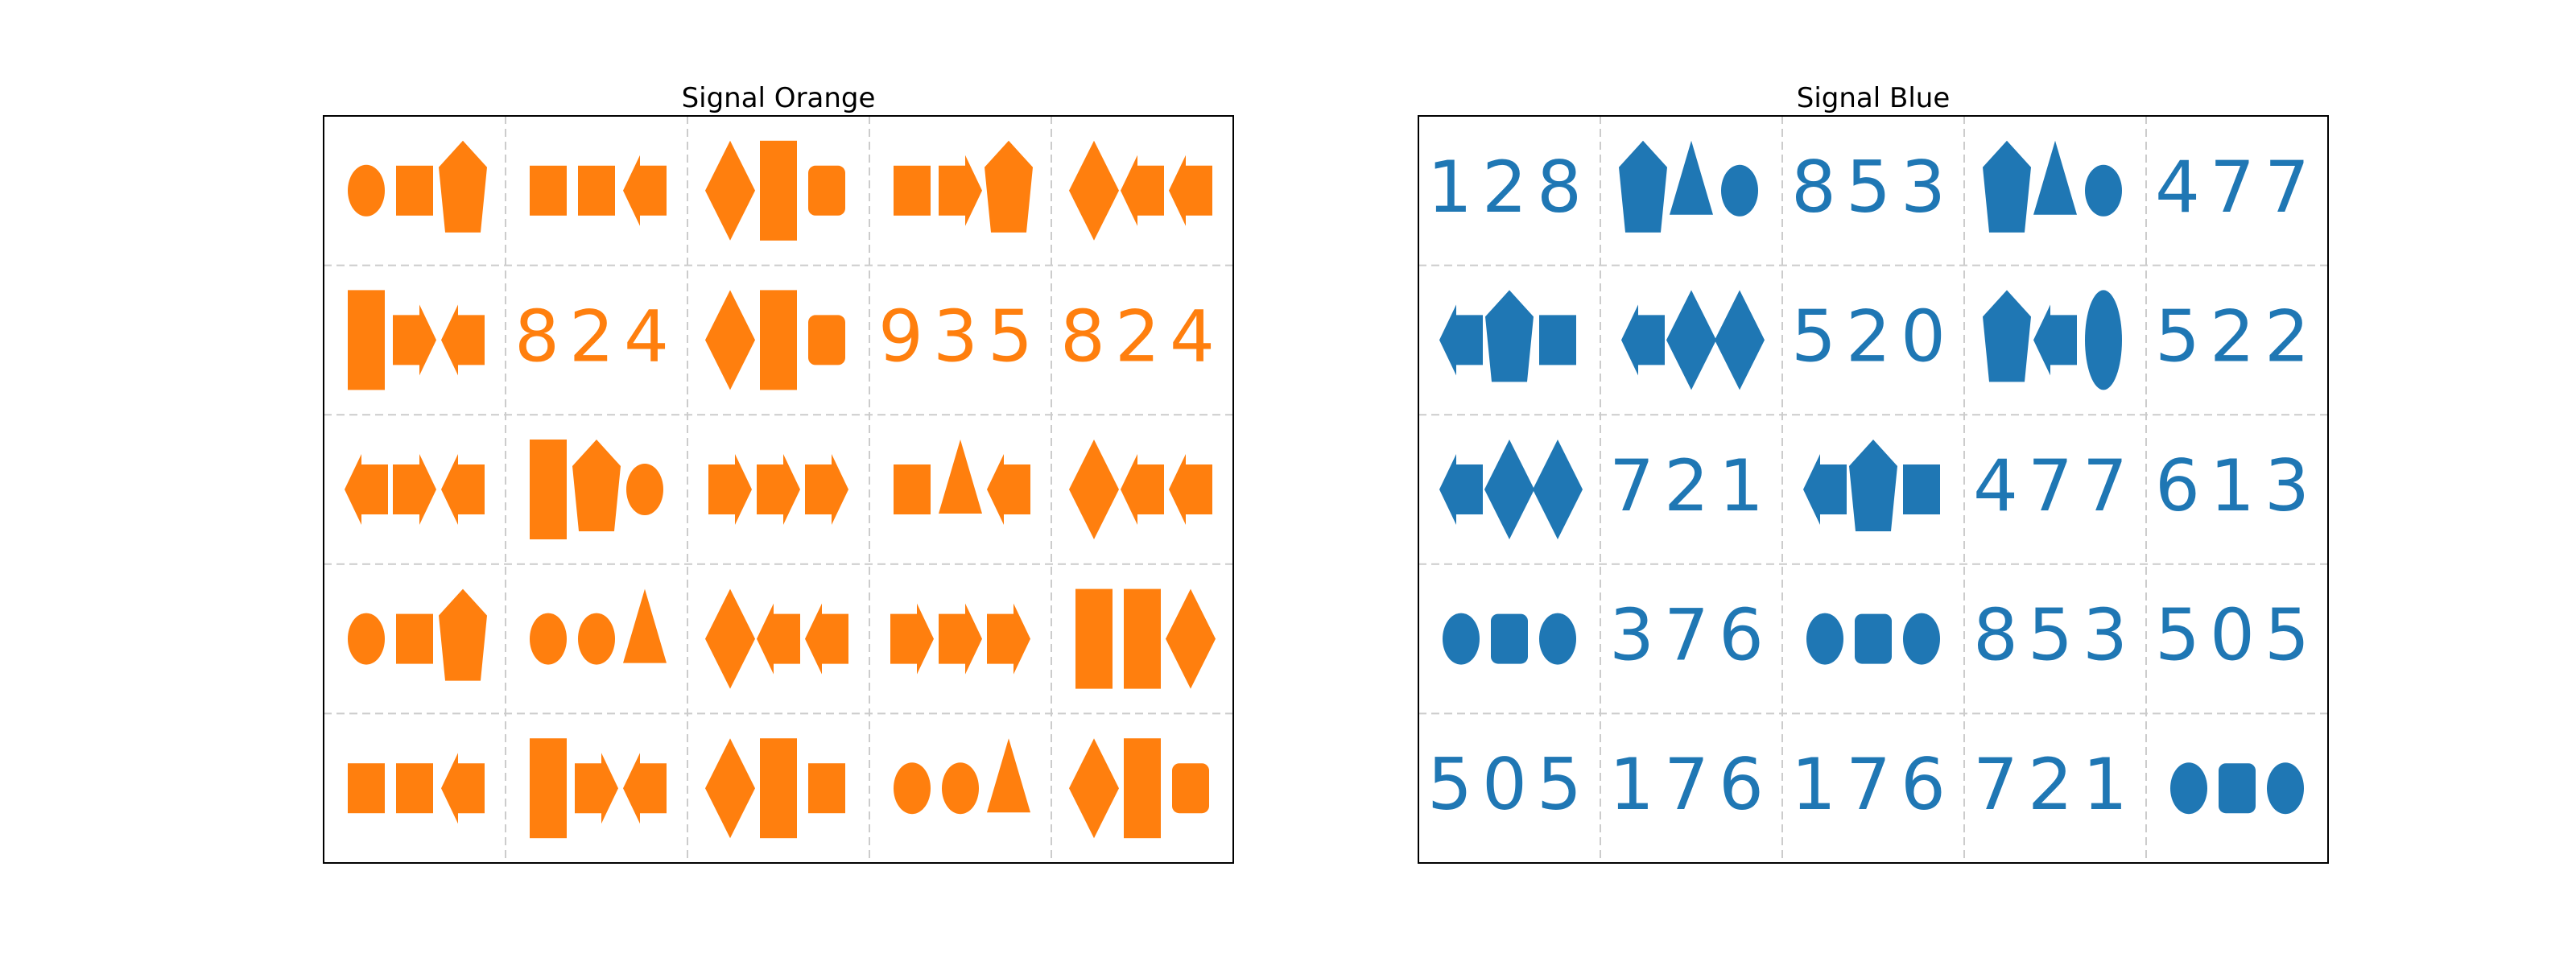 Image resolution: width=2576 pixels, height=966 pixels. I want to click on cell-number: 935, so click(960, 336).